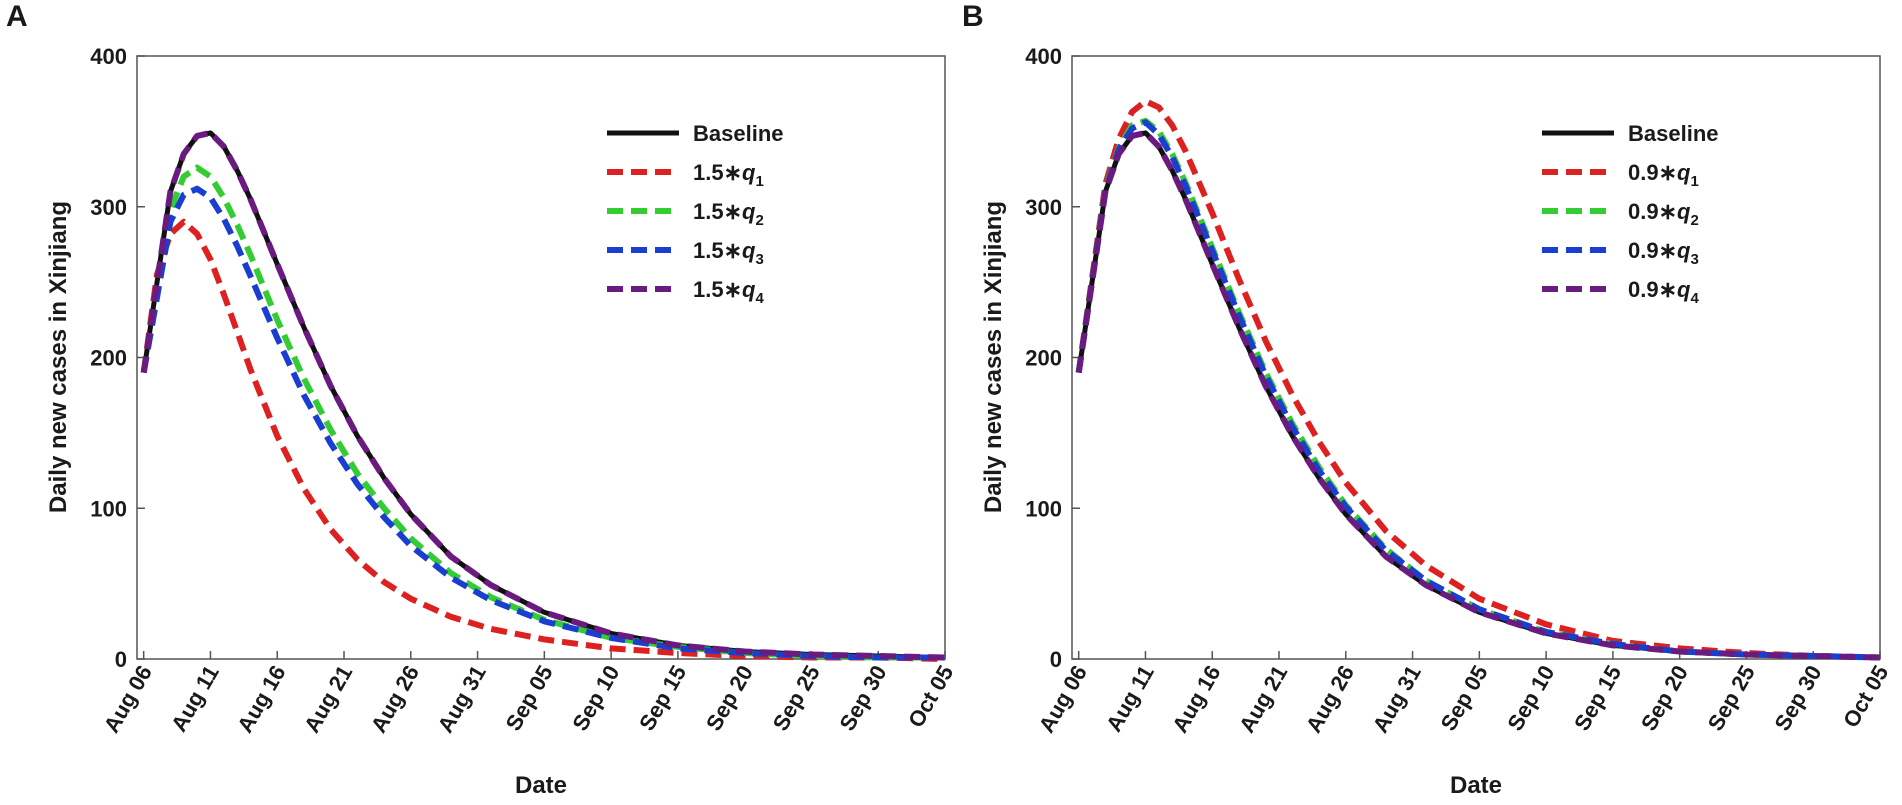 The width and height of the screenshot is (1902, 805). What do you see at coordinates (728, 175) in the screenshot?
I see `legend-label: 1.5∗q1` at bounding box center [728, 175].